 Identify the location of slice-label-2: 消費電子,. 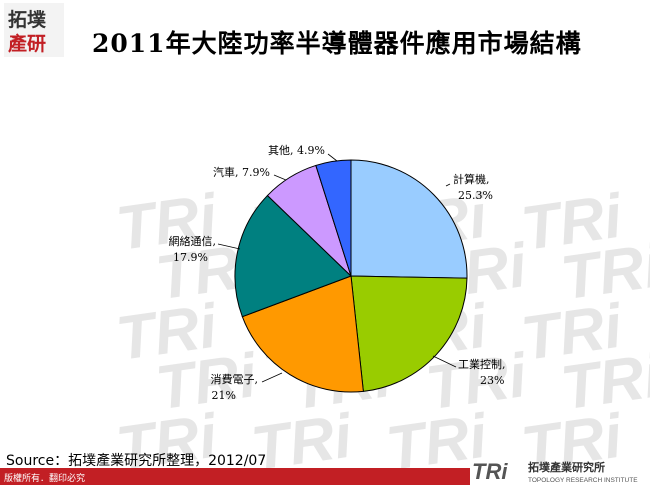
(235, 379).